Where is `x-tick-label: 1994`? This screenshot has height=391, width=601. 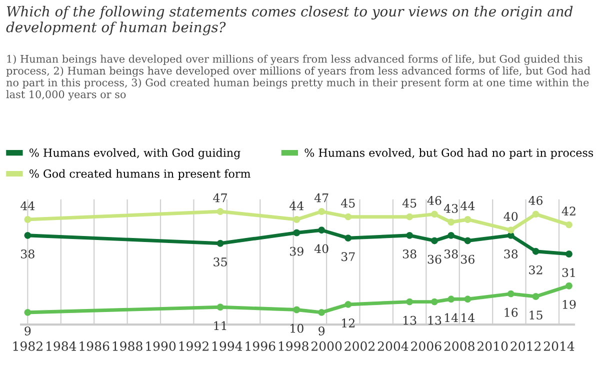 x-tick-label: 1994 is located at coordinates (227, 346).